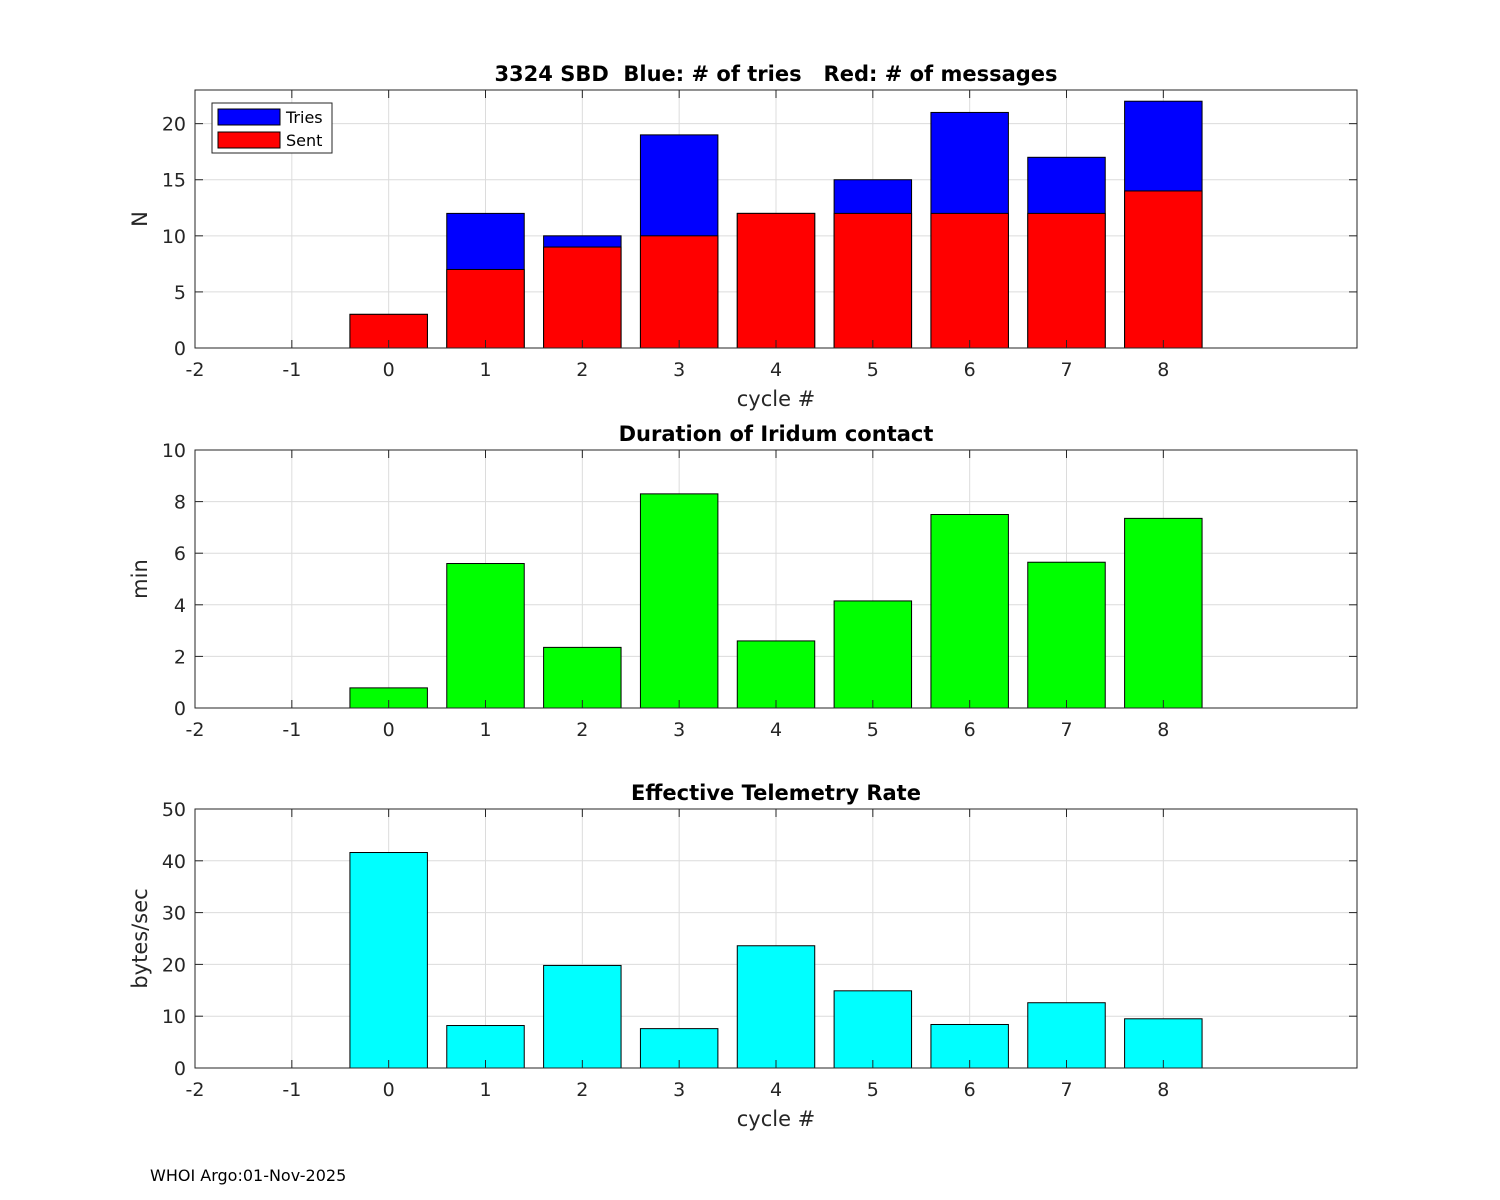 The width and height of the screenshot is (1500, 1200). What do you see at coordinates (174, 181) in the screenshot?
I see `y-tick-label: 15` at bounding box center [174, 181].